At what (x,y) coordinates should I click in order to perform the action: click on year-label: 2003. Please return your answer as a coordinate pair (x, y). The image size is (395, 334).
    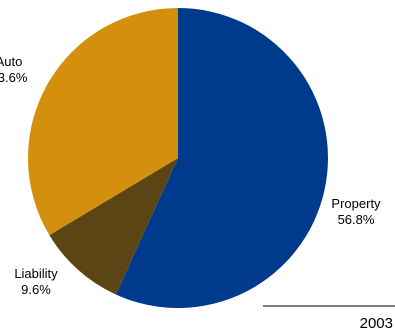
    Looking at the image, I should click on (376, 323).